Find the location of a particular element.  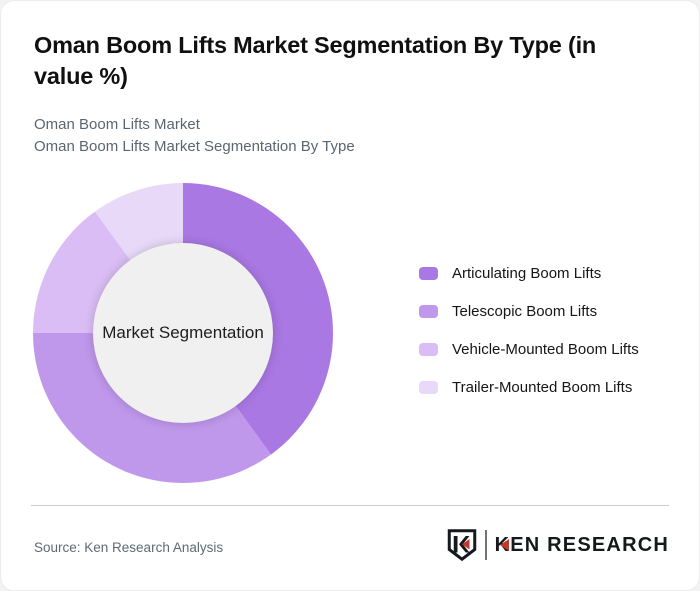

legend-label: Telescopic Boom Lifts is located at coordinates (525, 311).